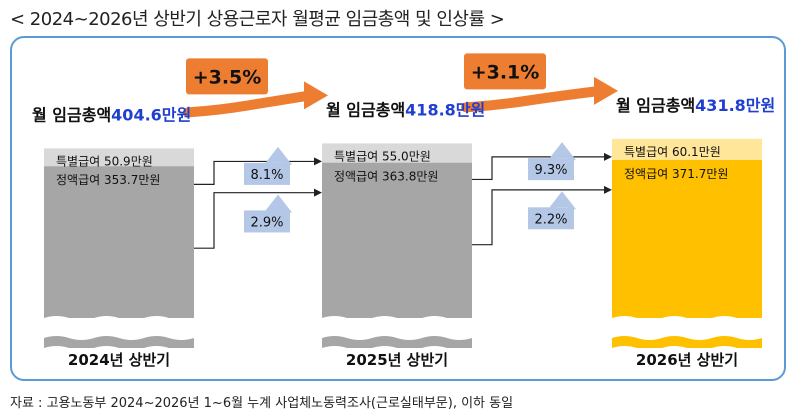 The height and width of the screenshot is (419, 800). I want to click on regular-growth-label: 2.2%, so click(550, 219).